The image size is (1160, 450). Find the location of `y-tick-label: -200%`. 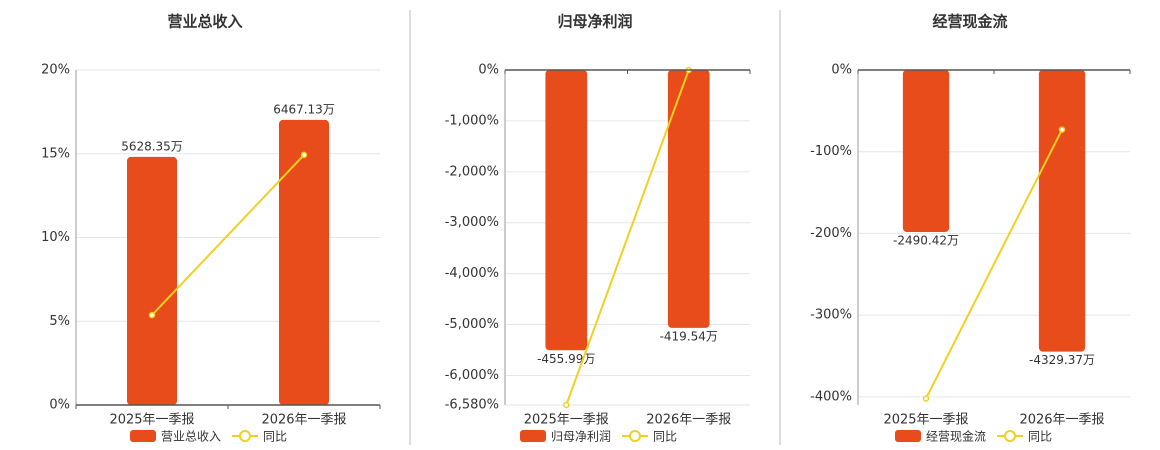

y-tick-label: -200% is located at coordinates (831, 233).